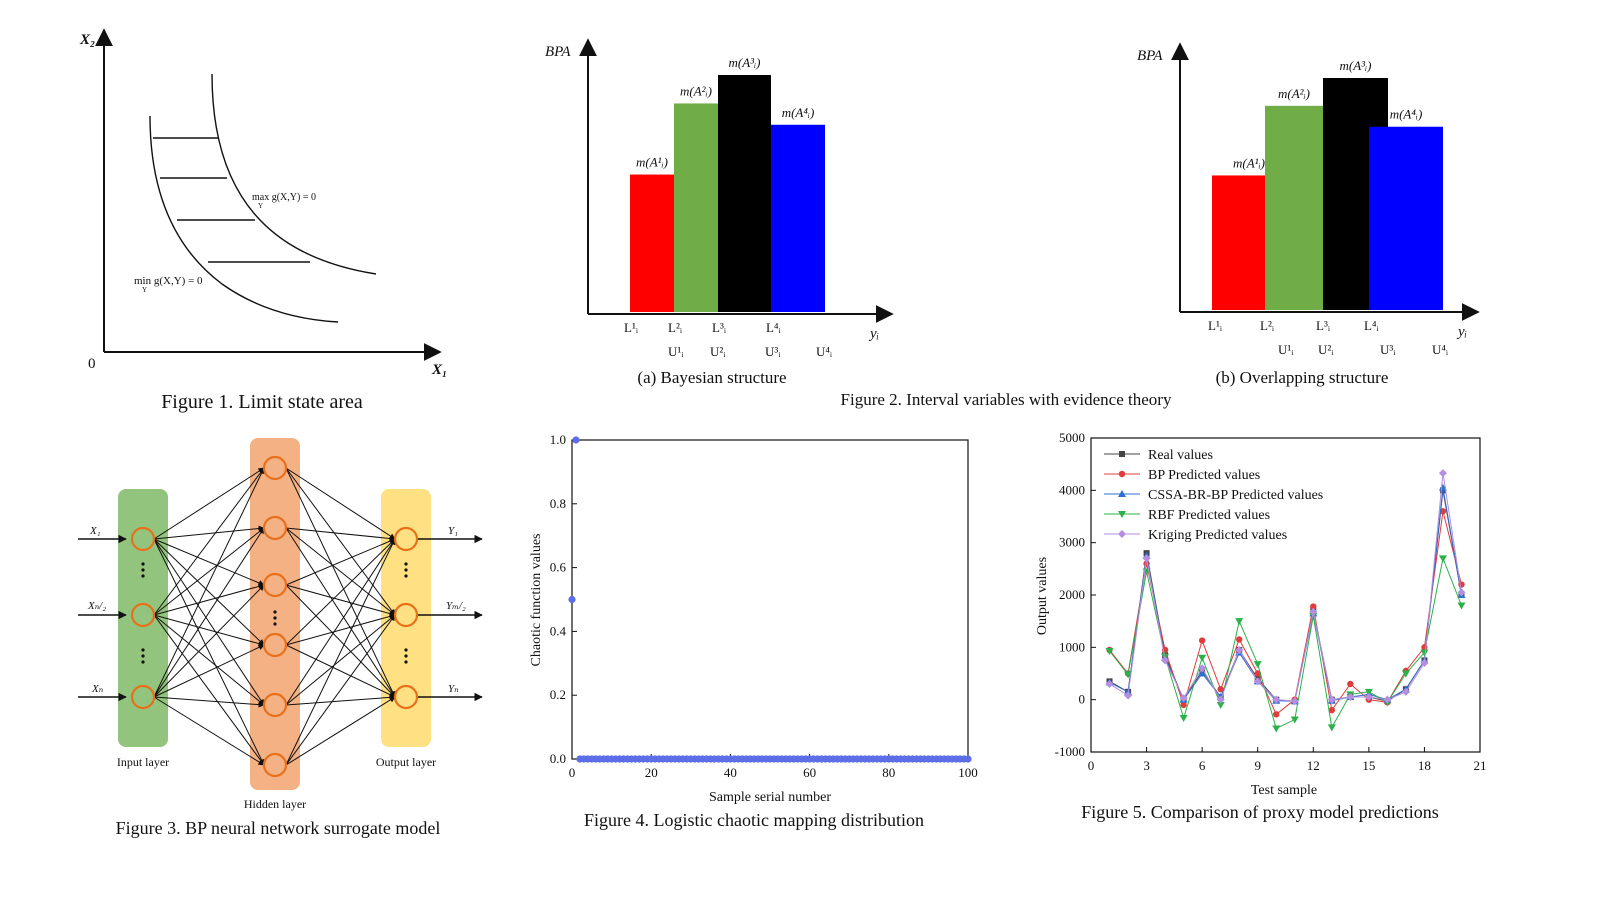 The width and height of the screenshot is (1600, 900). I want to click on fig2a-x-label: yᵢ, so click(873, 334).